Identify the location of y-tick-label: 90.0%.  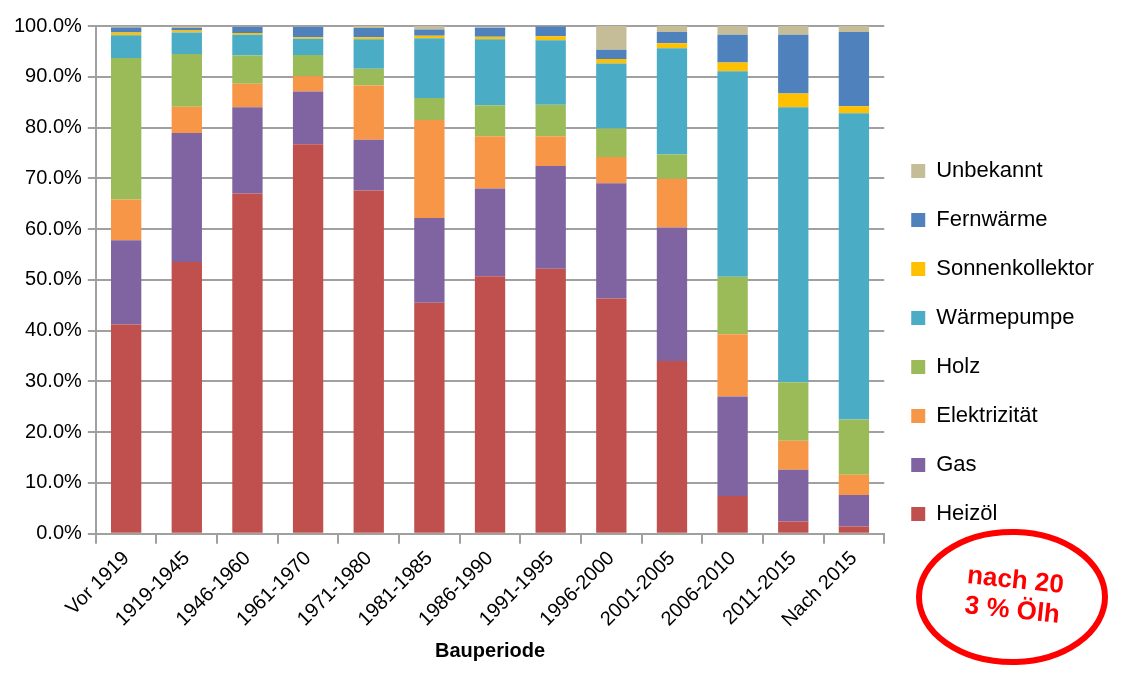
(54, 75).